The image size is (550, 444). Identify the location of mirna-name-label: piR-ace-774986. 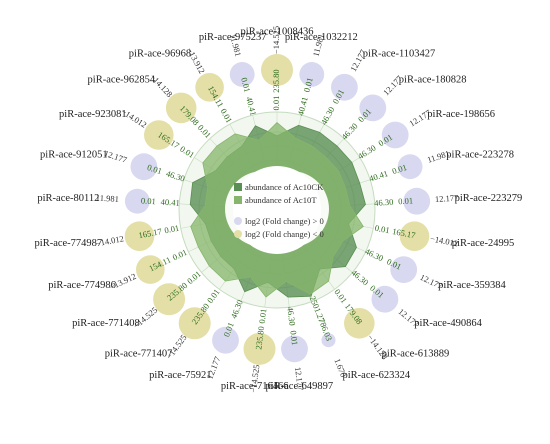
(82, 285).